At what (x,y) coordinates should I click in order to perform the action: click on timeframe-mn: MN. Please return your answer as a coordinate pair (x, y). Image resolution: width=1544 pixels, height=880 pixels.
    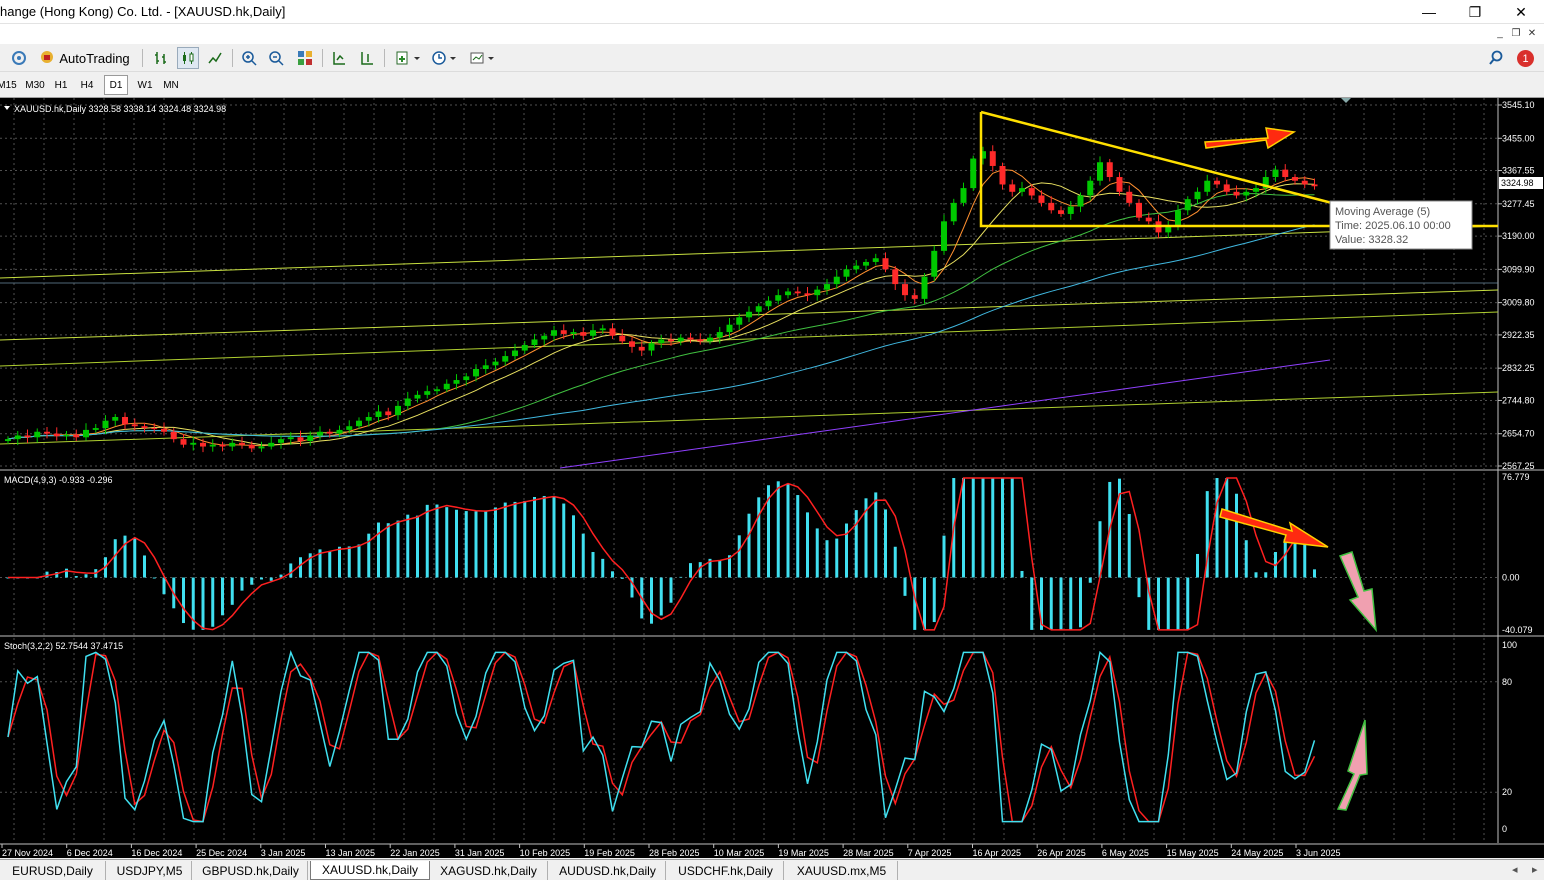
    Looking at the image, I should click on (171, 85).